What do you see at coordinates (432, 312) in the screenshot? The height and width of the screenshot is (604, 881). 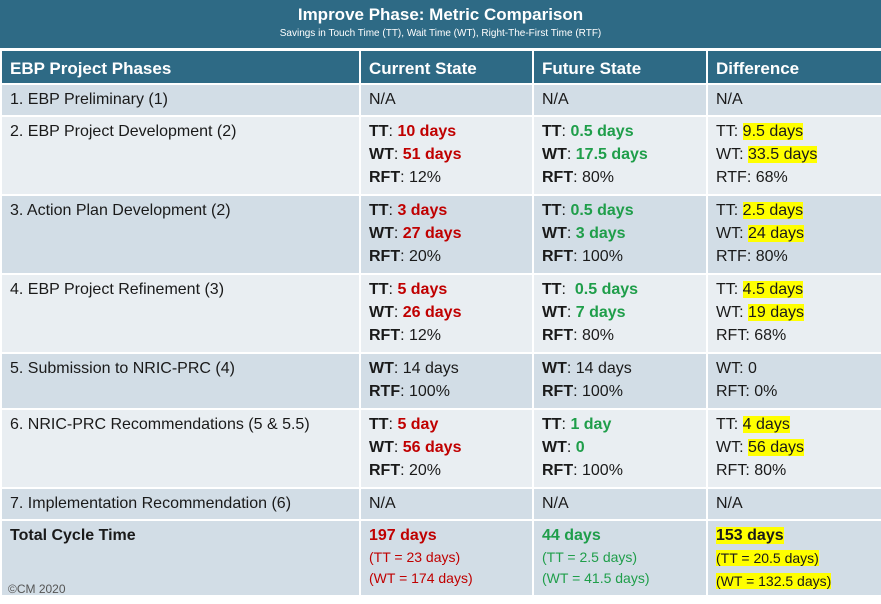 I see `wt-value: 26 days` at bounding box center [432, 312].